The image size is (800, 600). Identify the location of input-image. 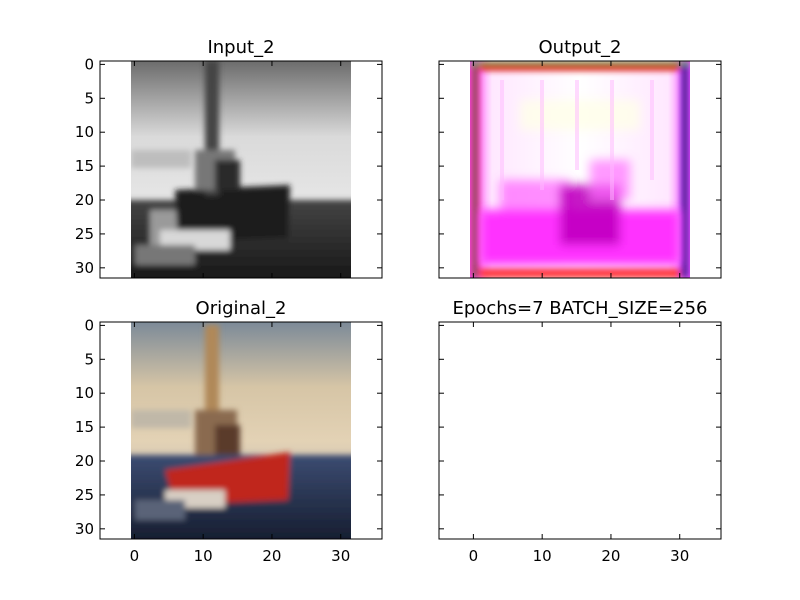
(241, 169).